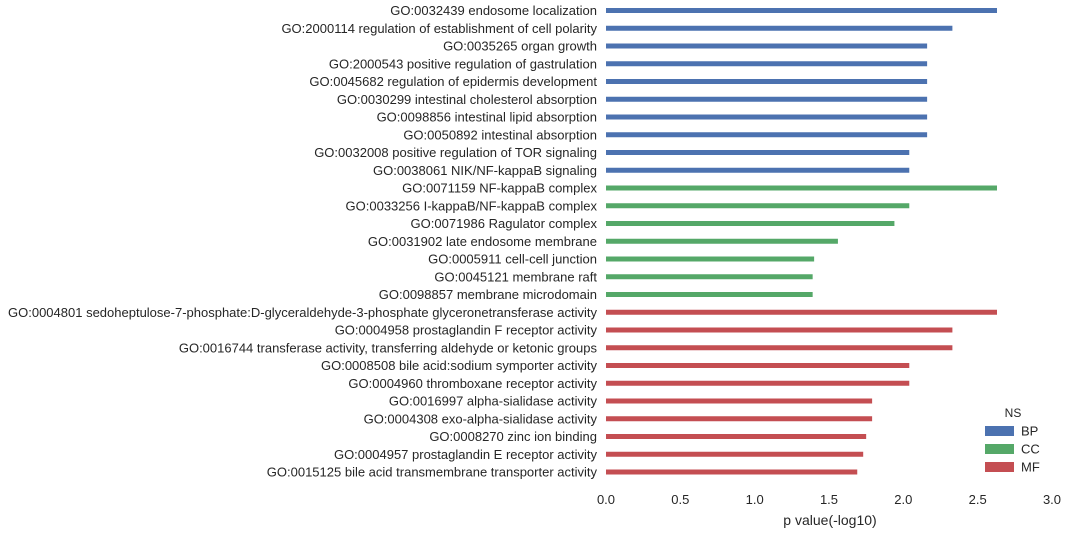 The image size is (1069, 535). What do you see at coordinates (606, 499) in the screenshot?
I see `x-tick-0: 0.0` at bounding box center [606, 499].